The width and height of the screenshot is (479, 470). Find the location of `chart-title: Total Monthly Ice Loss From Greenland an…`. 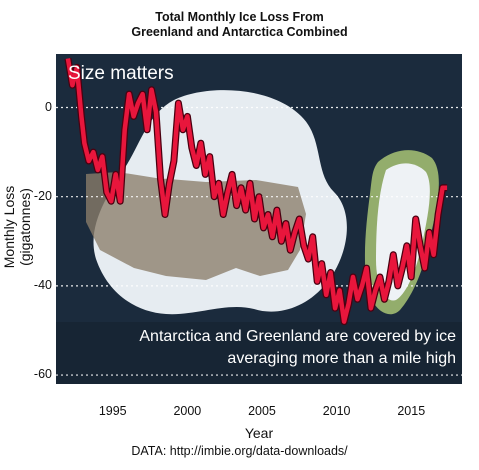

chart-title: Total Monthly Ice Loss From Greenland an… is located at coordinates (239, 25).